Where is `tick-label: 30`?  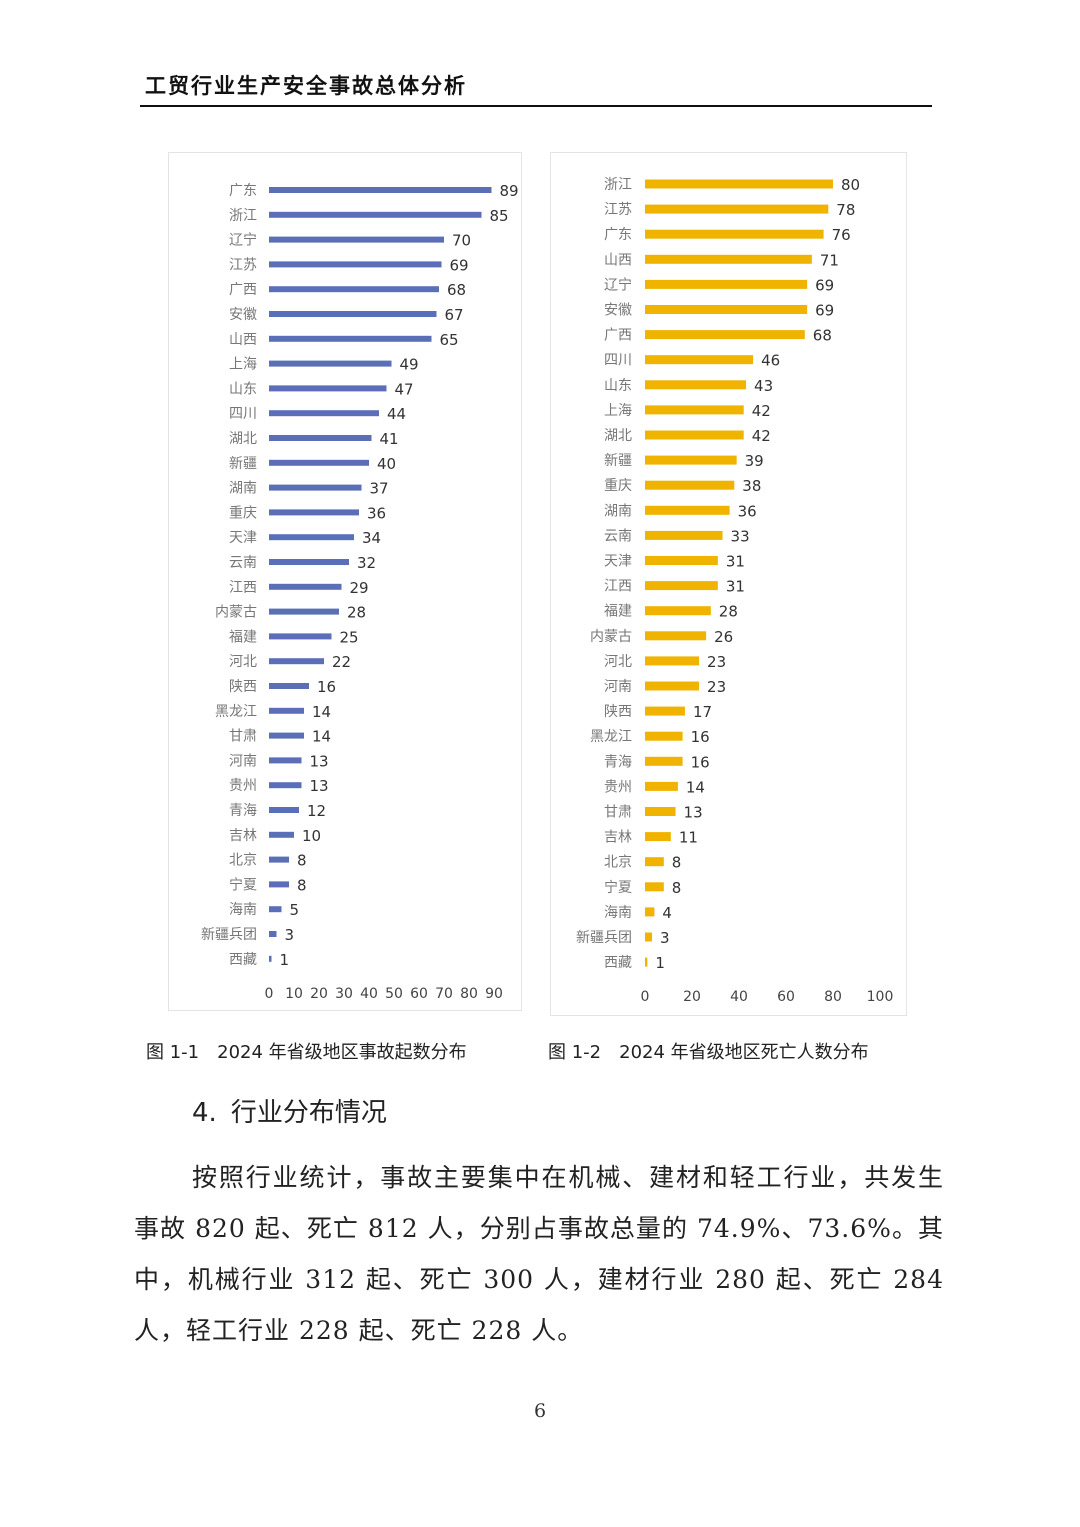
tick-label: 30 is located at coordinates (344, 994).